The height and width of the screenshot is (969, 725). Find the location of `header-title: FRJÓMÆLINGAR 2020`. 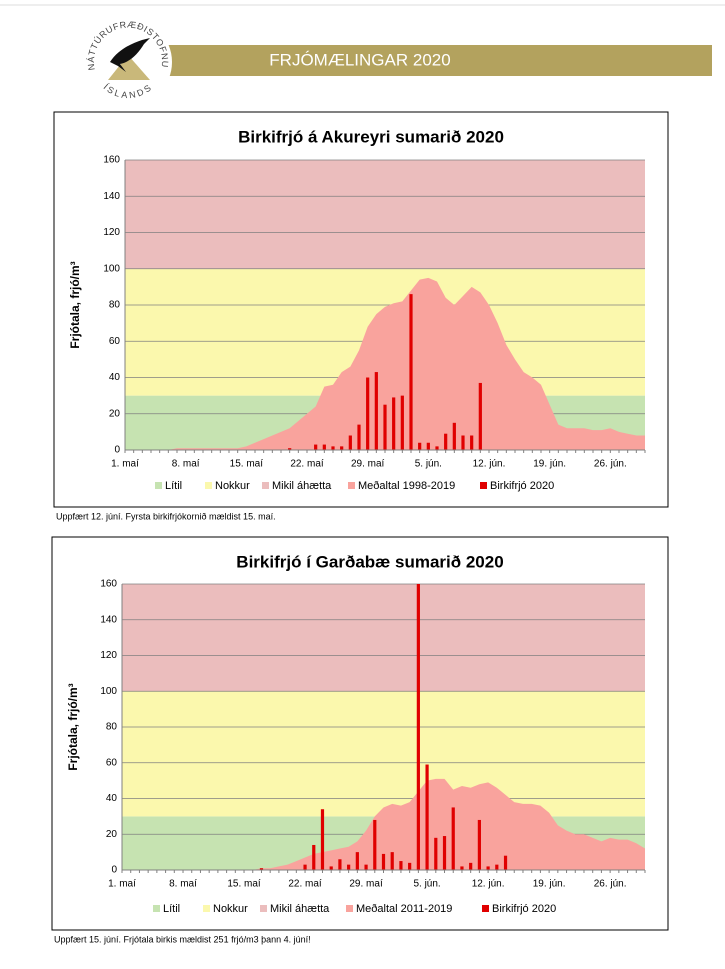

header-title: FRJÓMÆLINGAR 2020 is located at coordinates (359, 59).